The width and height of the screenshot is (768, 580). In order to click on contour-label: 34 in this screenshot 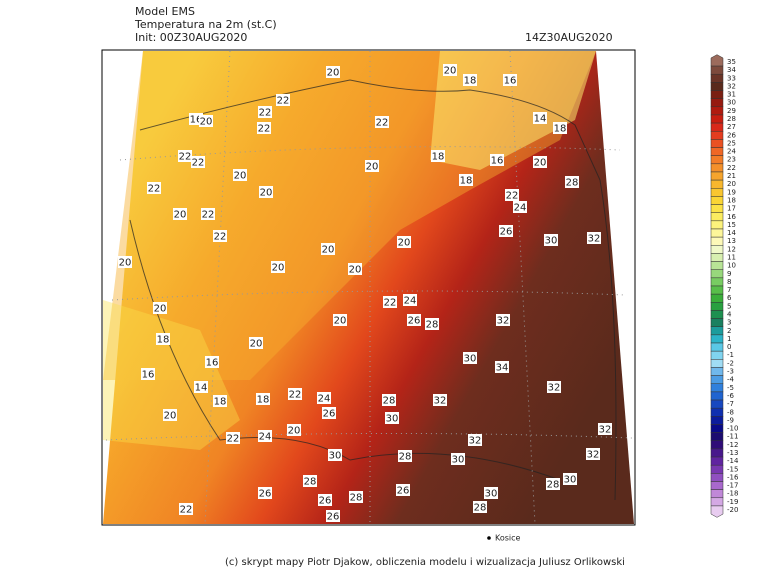, I will do `click(502, 368)`.